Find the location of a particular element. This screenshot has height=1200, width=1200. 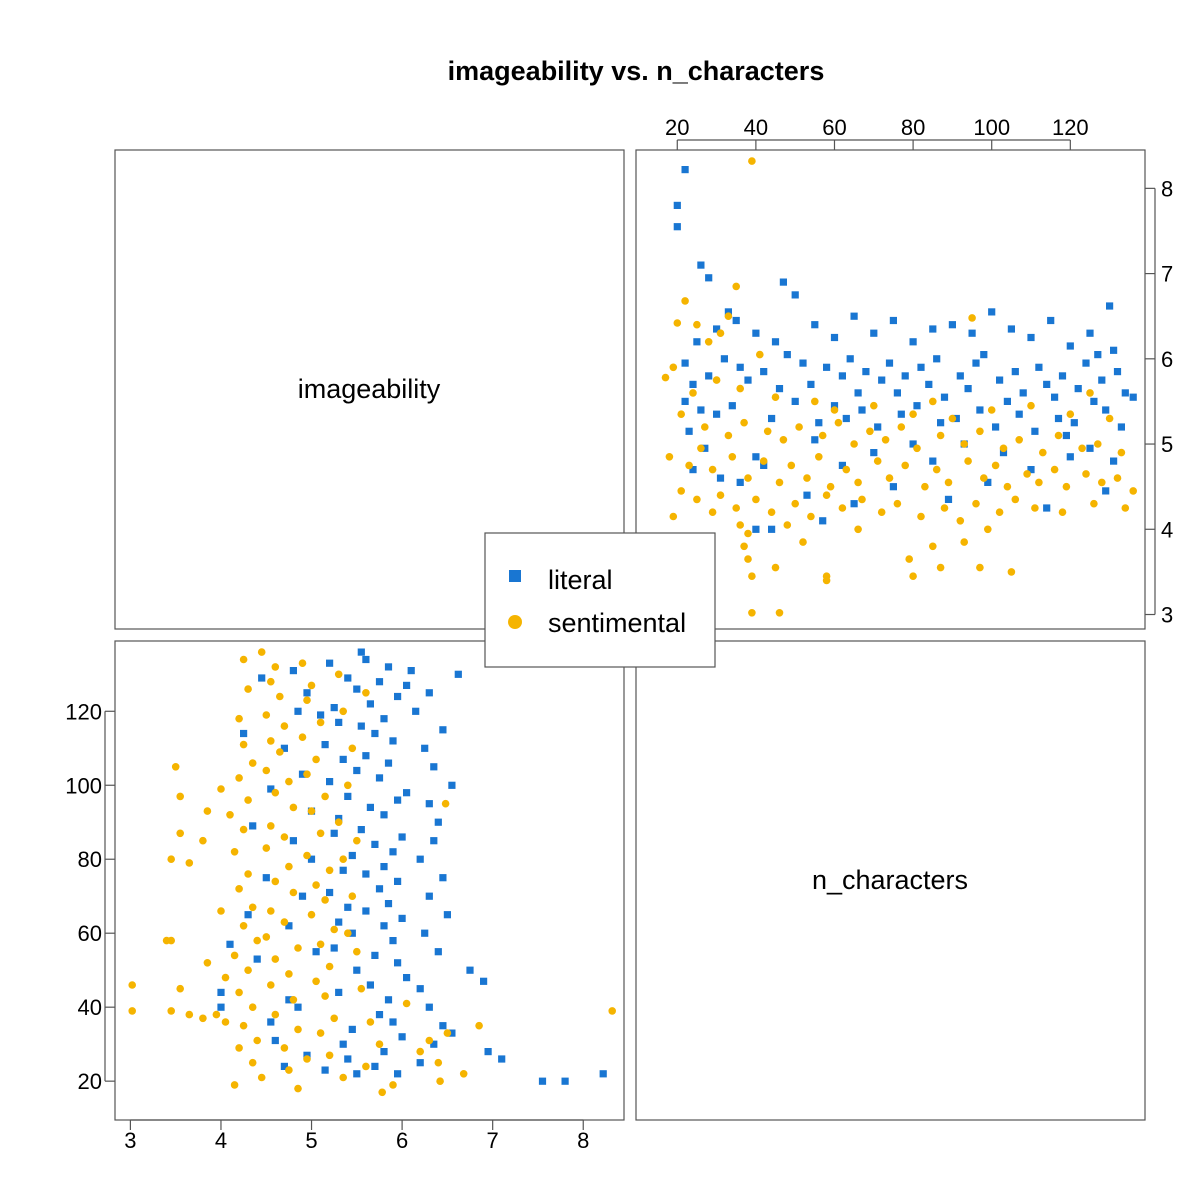

left-axis-tick-label-120: 120 is located at coordinates (83, 711).